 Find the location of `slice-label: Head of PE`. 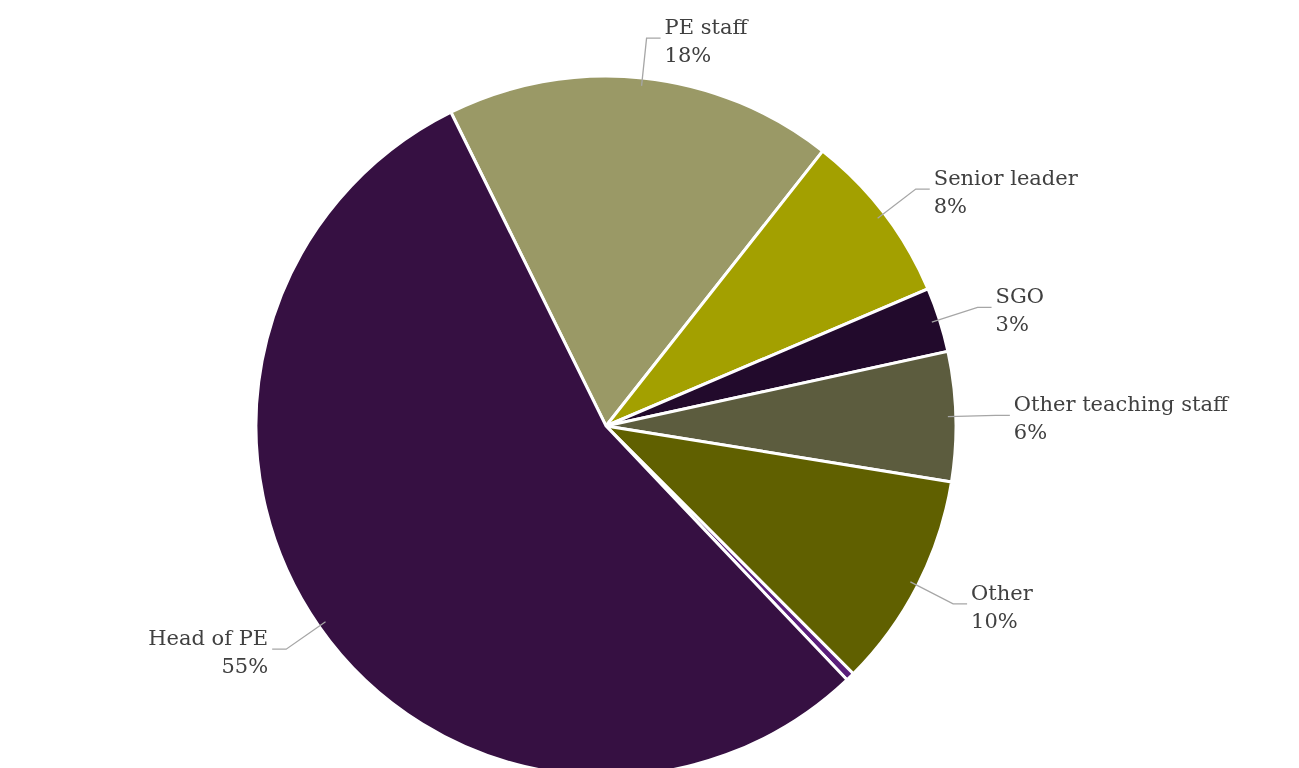

slice-label: Head of PE is located at coordinates (208, 638).